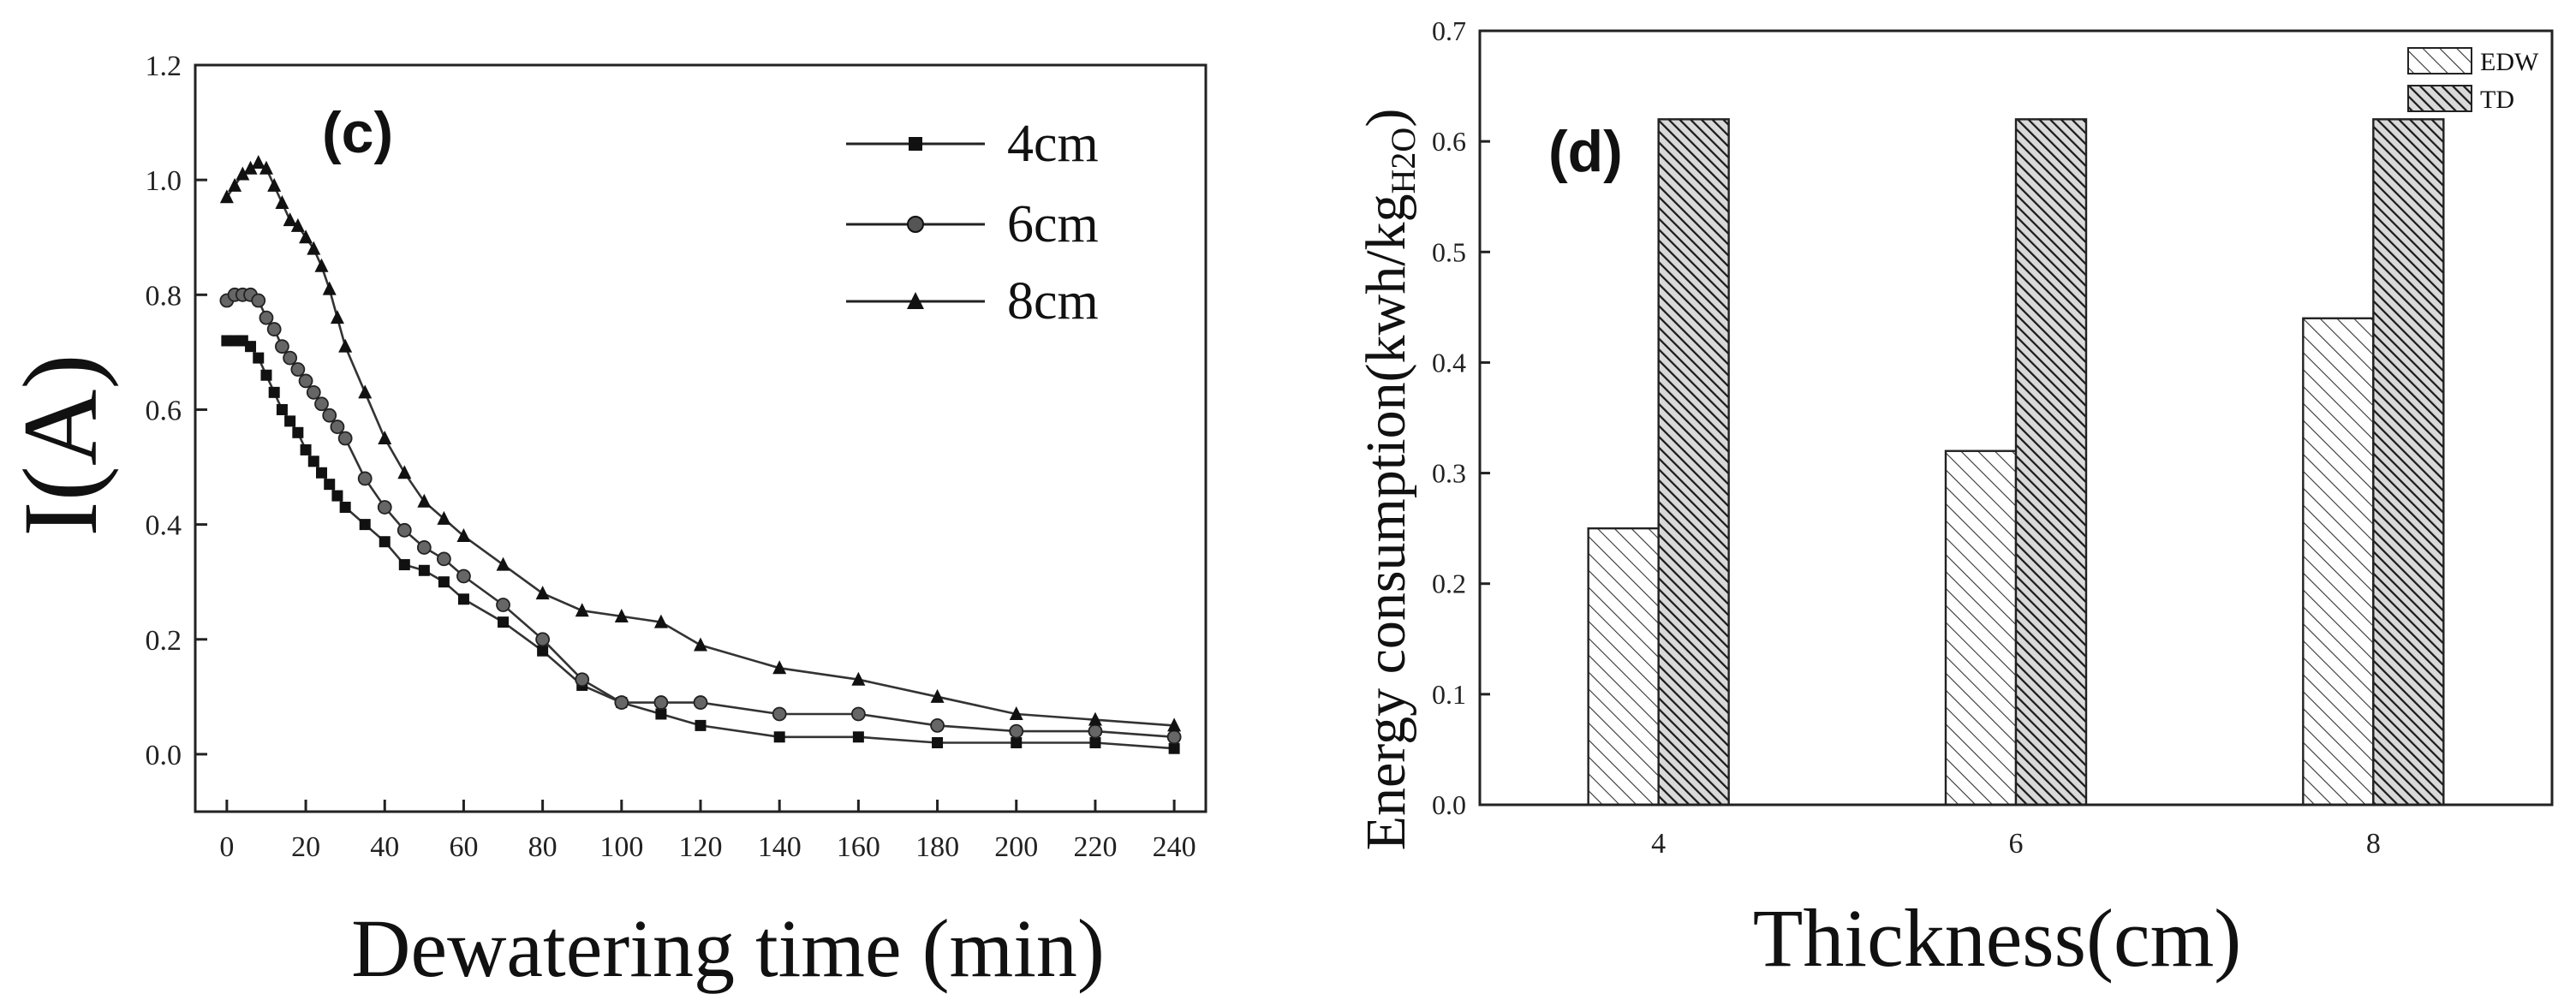 The width and height of the screenshot is (2576, 1000). I want to click on x-axis-label: Dewatering time (min), so click(728, 948).